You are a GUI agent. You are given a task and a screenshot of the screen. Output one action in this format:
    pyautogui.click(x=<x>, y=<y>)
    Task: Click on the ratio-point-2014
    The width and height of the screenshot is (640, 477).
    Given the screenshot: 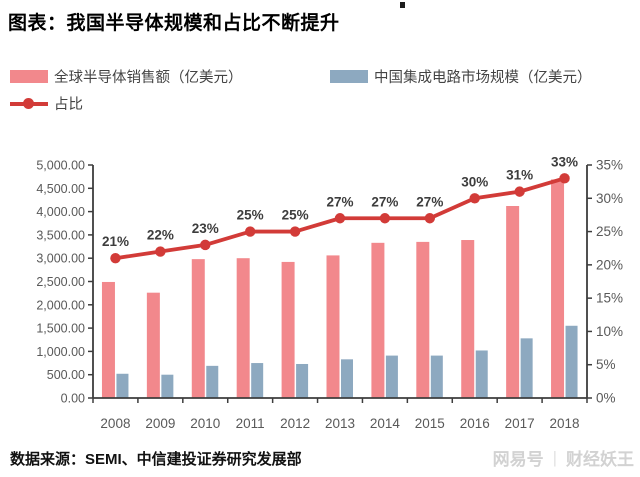 What is the action you would take?
    pyautogui.click(x=385, y=218)
    